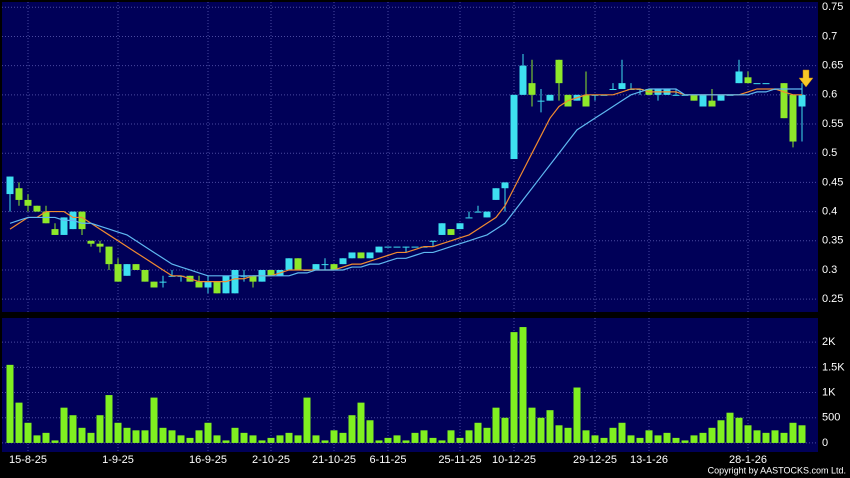 The height and width of the screenshot is (478, 850). What do you see at coordinates (514, 460) in the screenshot?
I see `x-tick-label: 10-12-25` at bounding box center [514, 460].